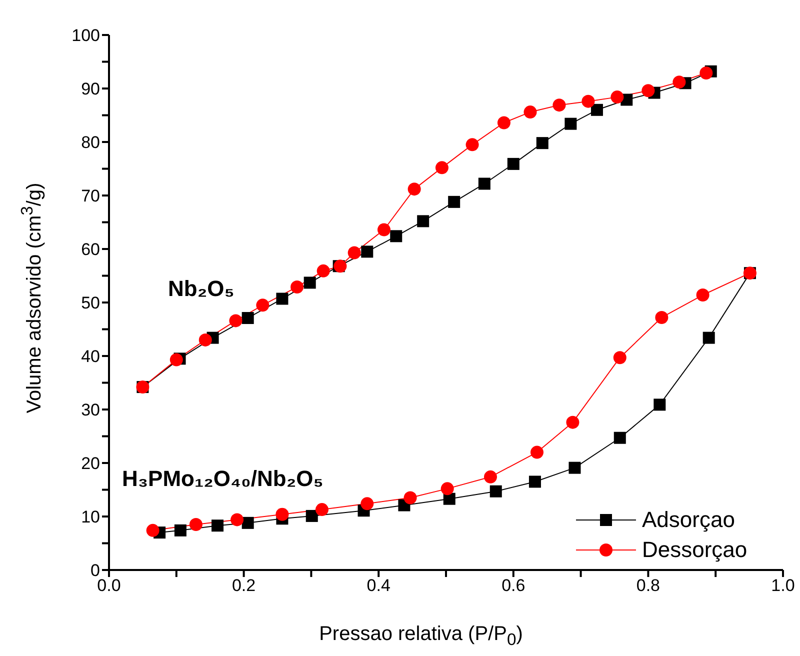  I want to click on y-tick-label: 20, so click(90, 464).